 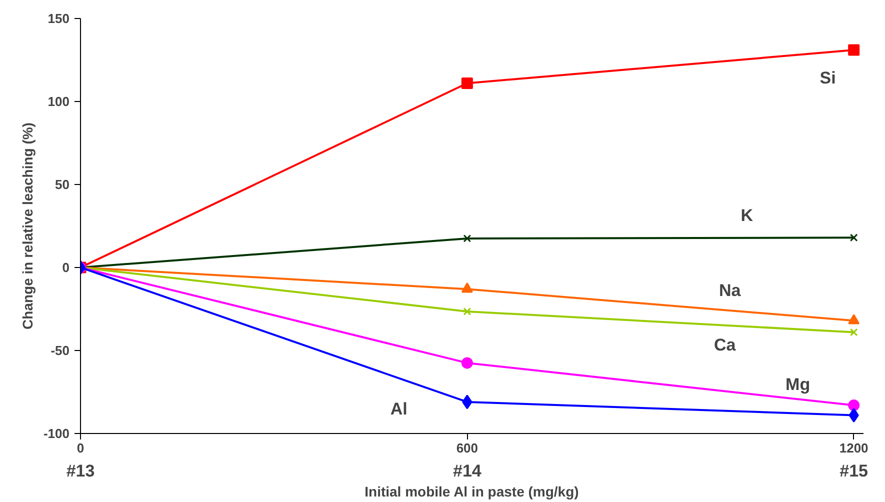 What do you see at coordinates (730, 290) in the screenshot?
I see `series-label: Na` at bounding box center [730, 290].